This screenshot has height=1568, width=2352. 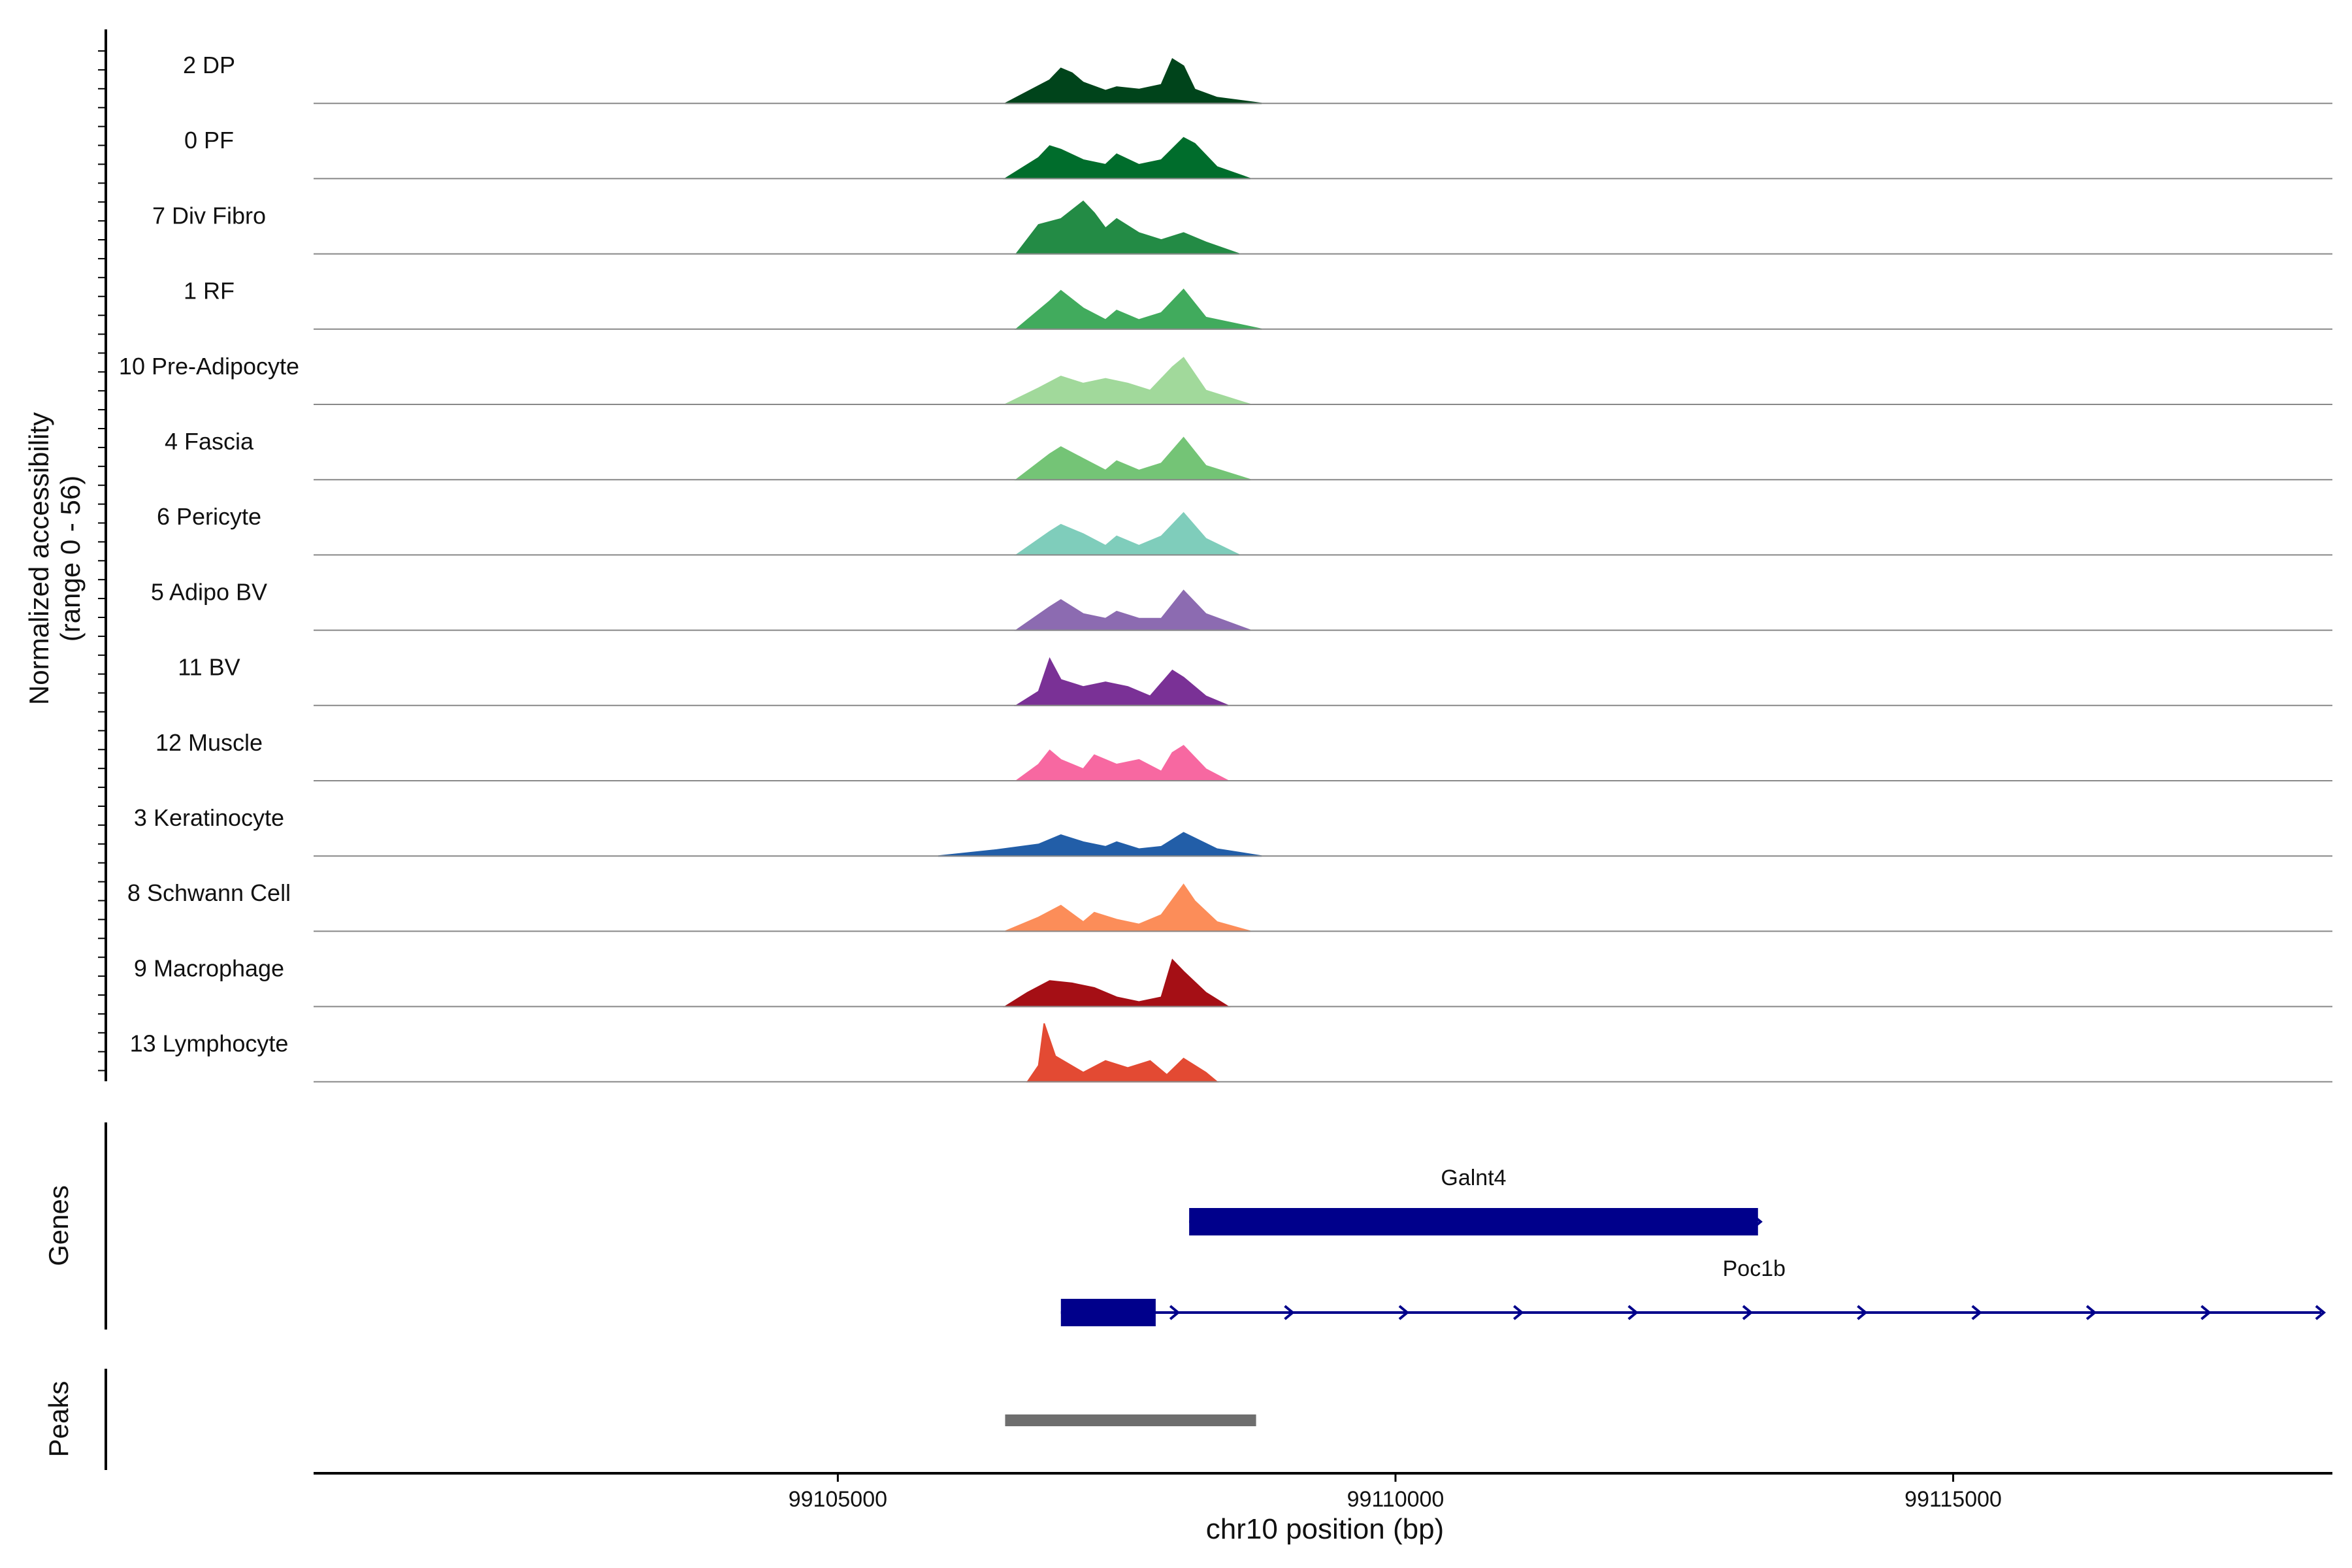 I want to click on track-label: 11 BV, so click(x=209, y=667).